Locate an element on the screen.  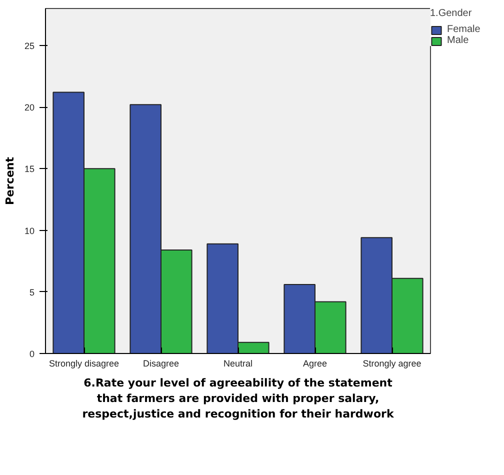
y-tick-label: 10 is located at coordinates (29, 231).